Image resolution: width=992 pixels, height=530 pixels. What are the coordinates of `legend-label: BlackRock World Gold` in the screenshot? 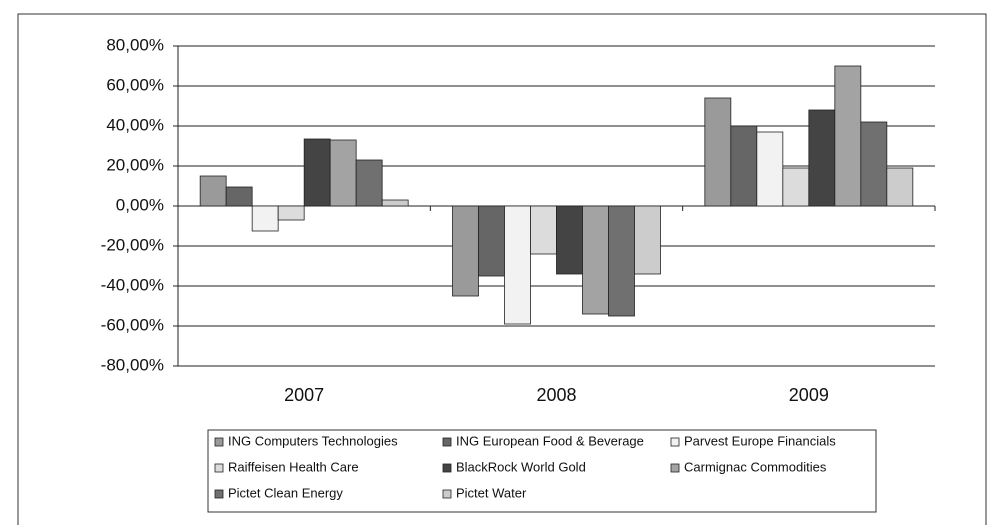 It's located at (521, 466).